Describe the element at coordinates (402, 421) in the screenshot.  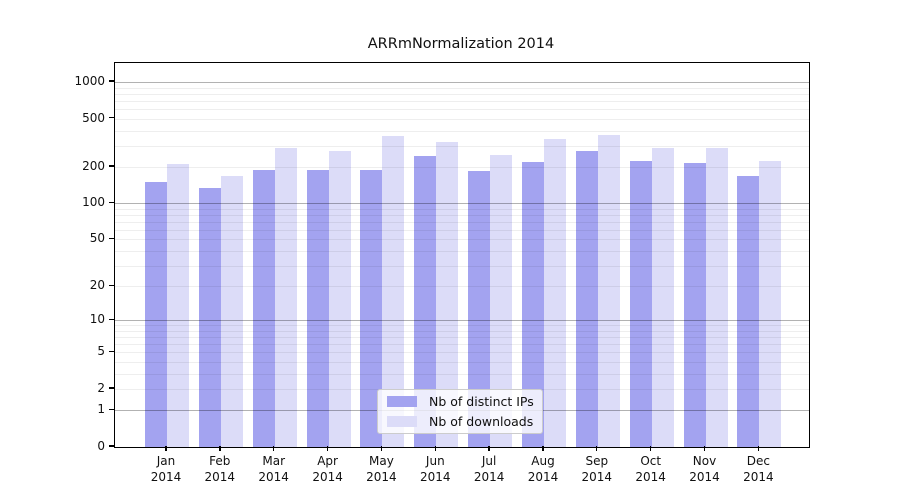
I see `legend-swatch-downloads` at that location.